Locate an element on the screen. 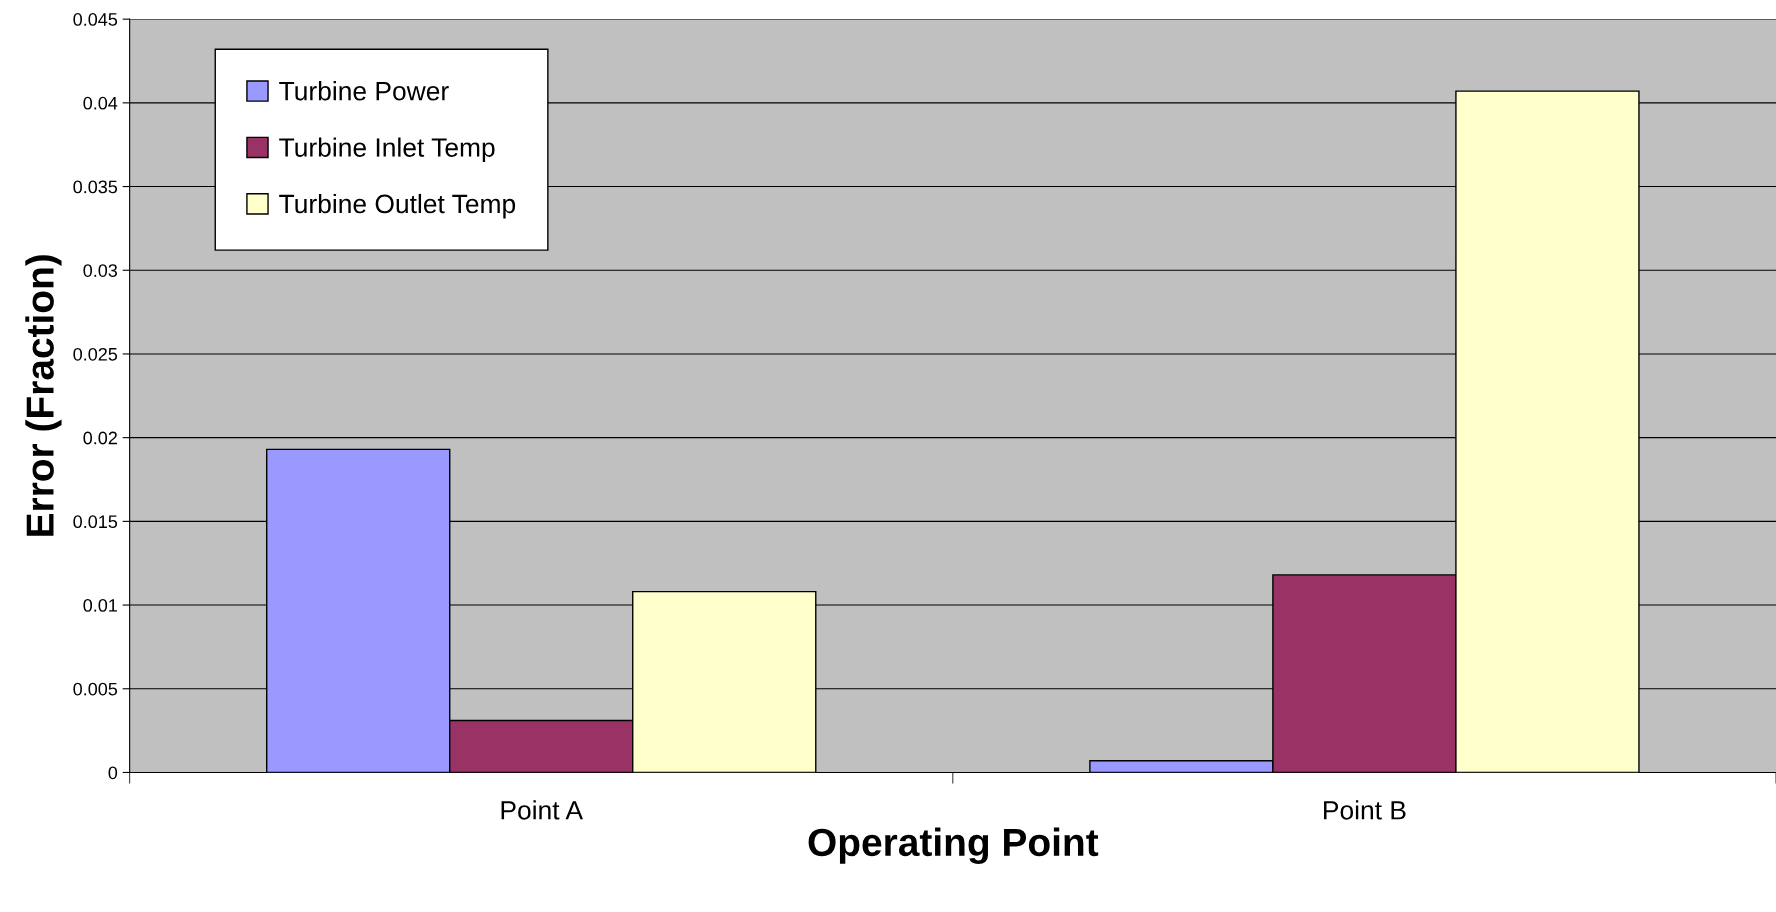 Image resolution: width=1776 pixels, height=912 pixels. y-tick-label: 0.005 is located at coordinates (95, 689).